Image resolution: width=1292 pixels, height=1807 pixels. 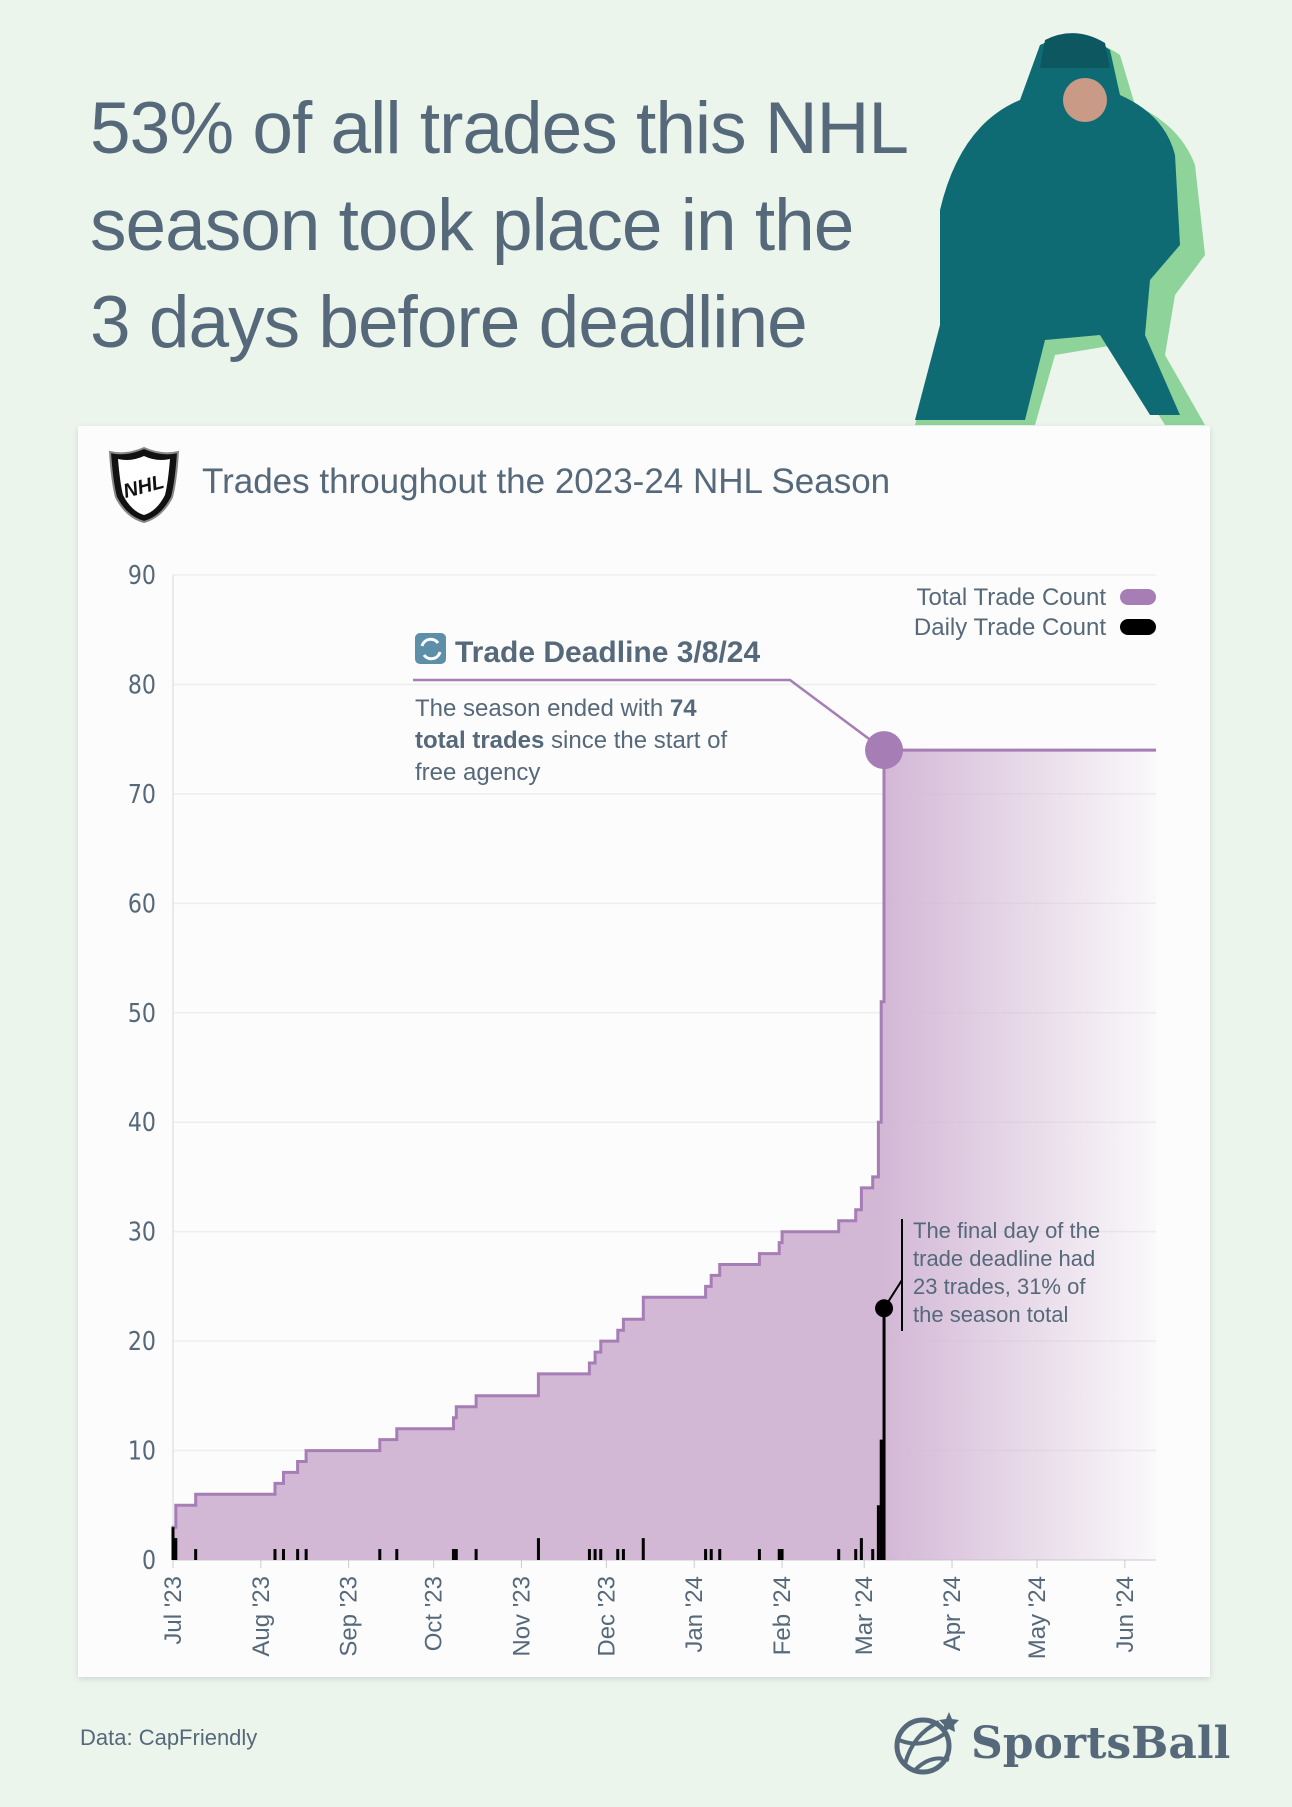 I want to click on y-tick-label: 90, so click(x=142, y=575).